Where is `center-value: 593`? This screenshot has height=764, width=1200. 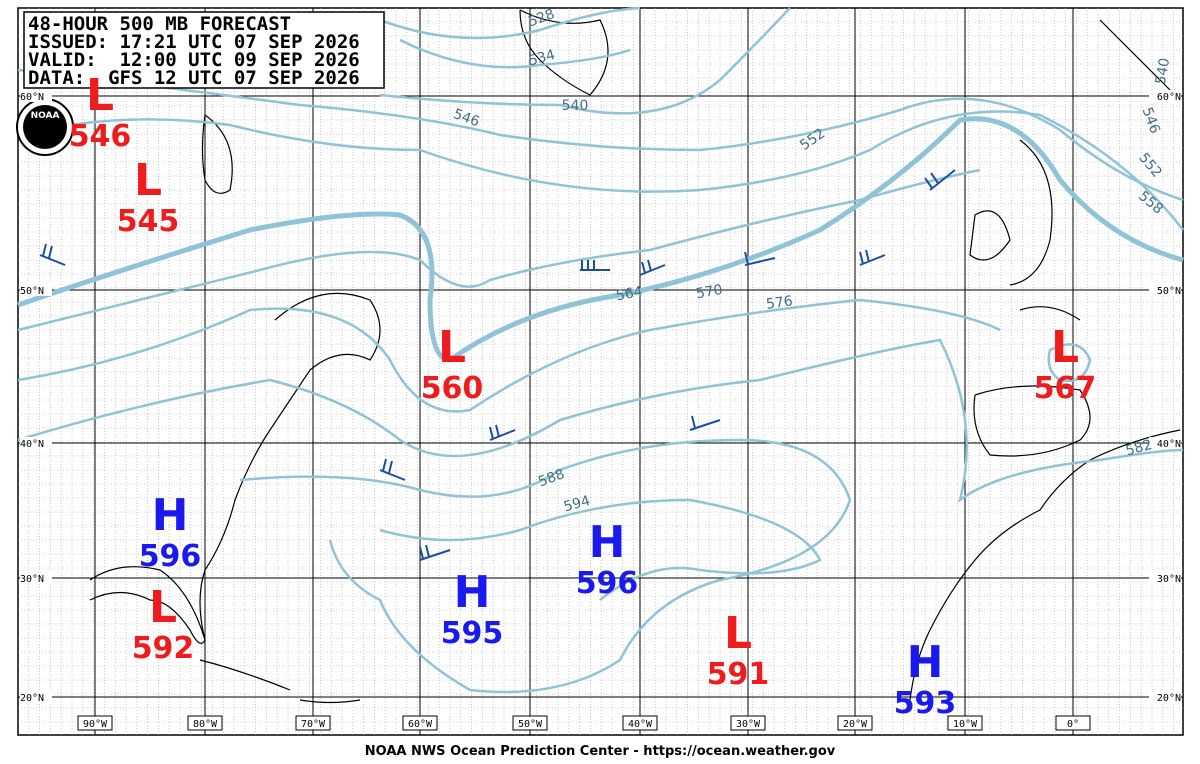 center-value: 593 is located at coordinates (925, 703).